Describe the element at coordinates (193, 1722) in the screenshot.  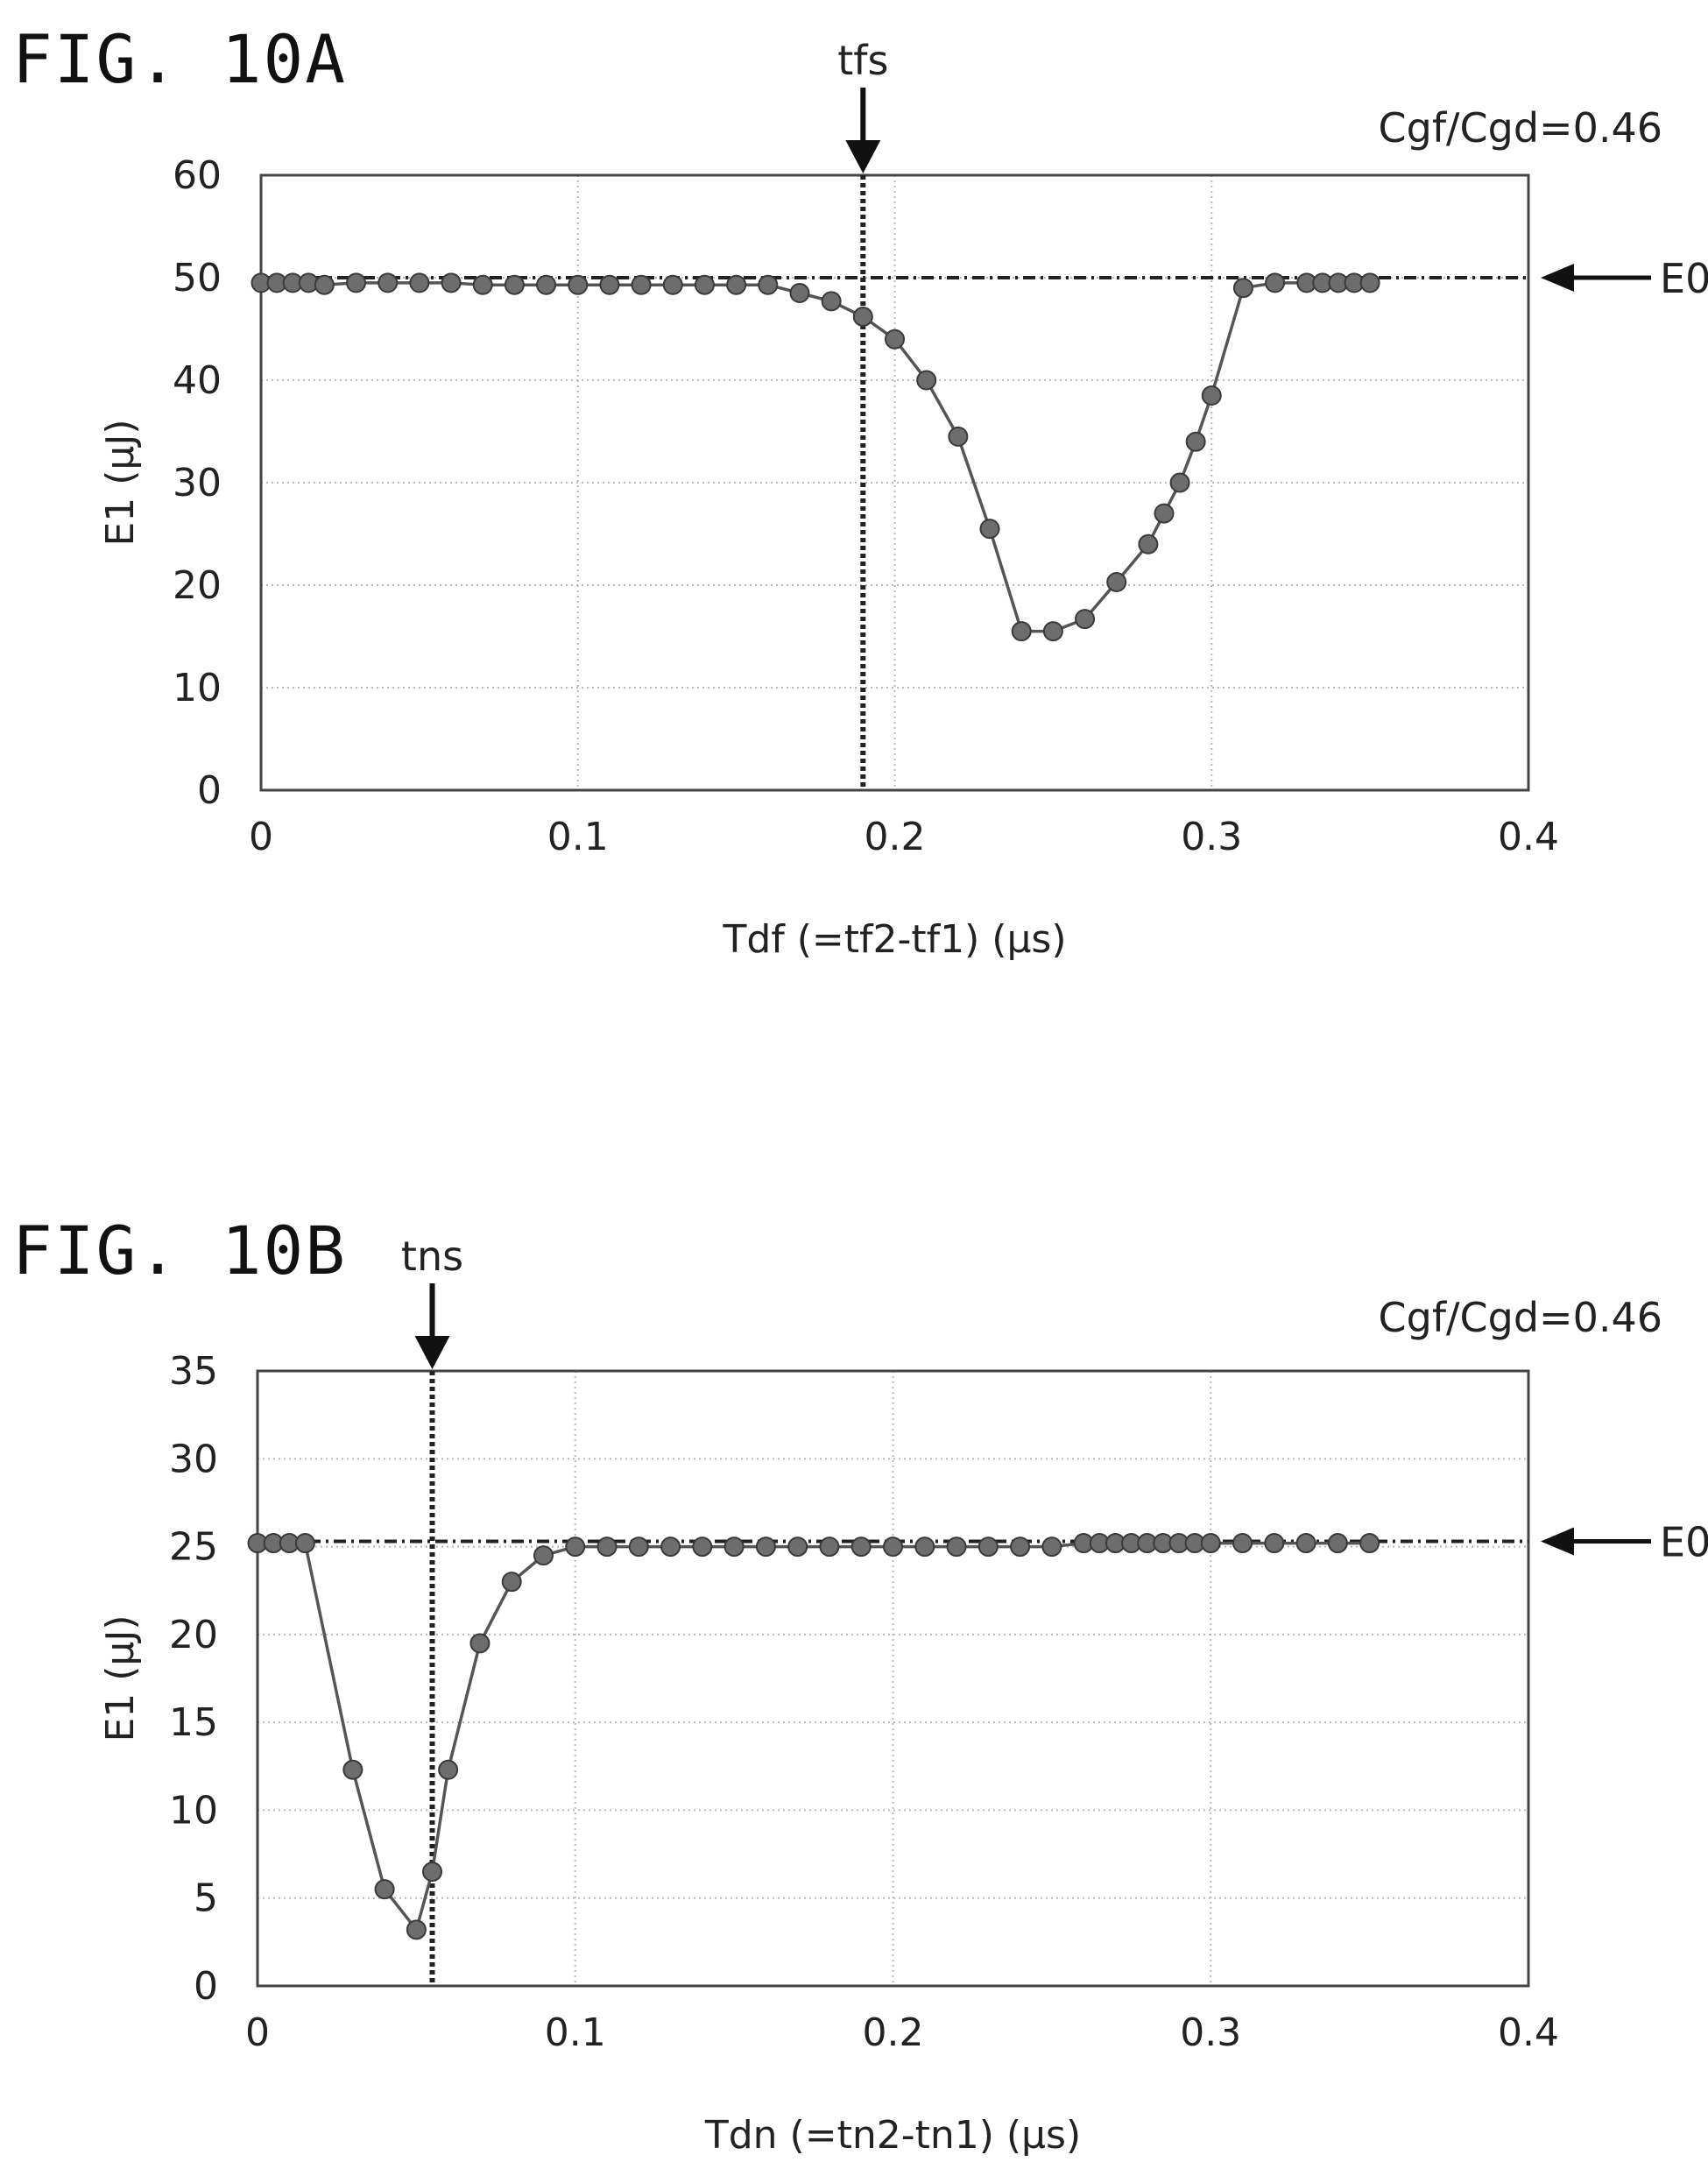
I see `y-tick-label: 15` at that location.